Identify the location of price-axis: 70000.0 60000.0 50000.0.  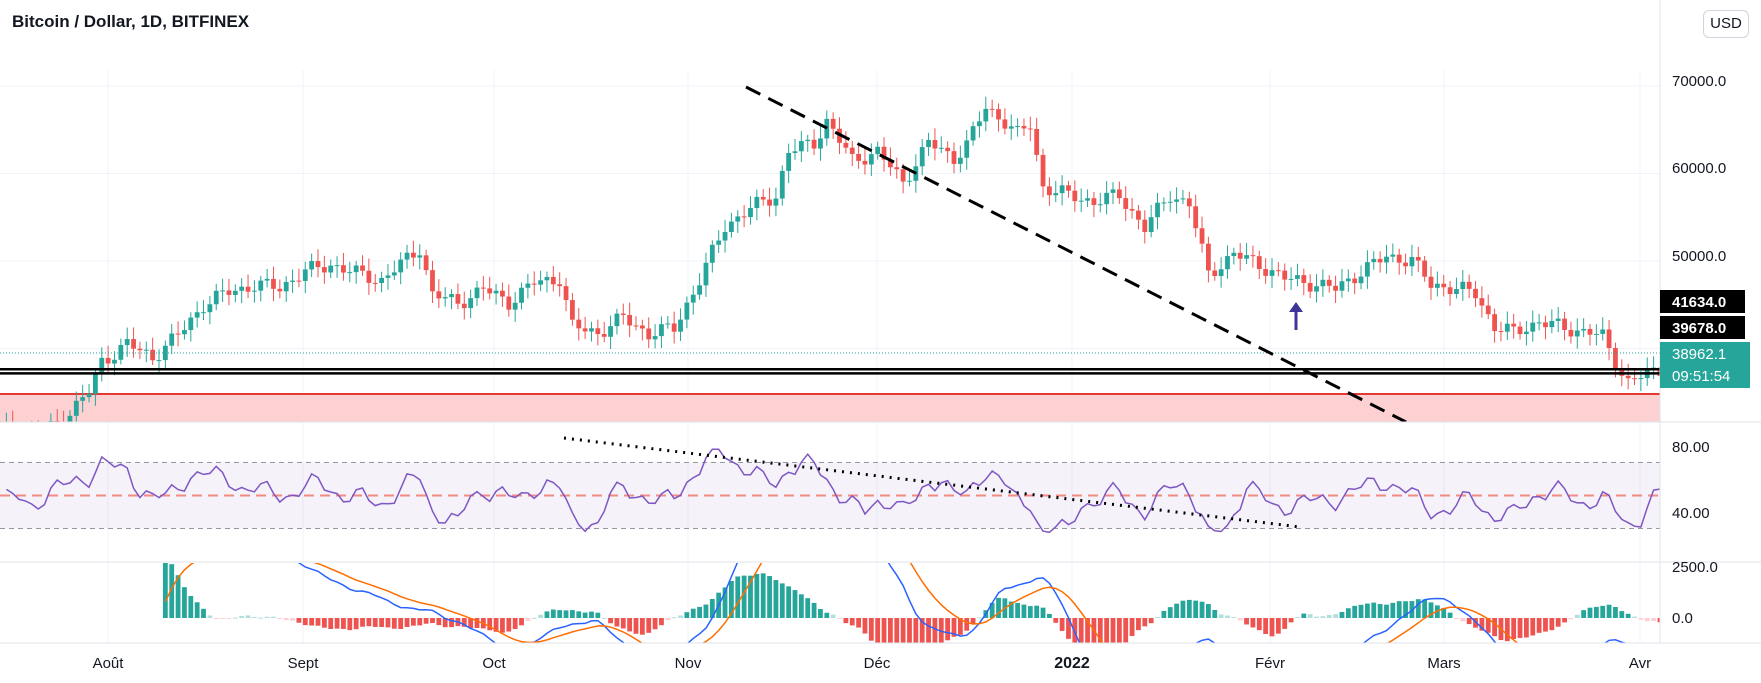
(1699, 169).